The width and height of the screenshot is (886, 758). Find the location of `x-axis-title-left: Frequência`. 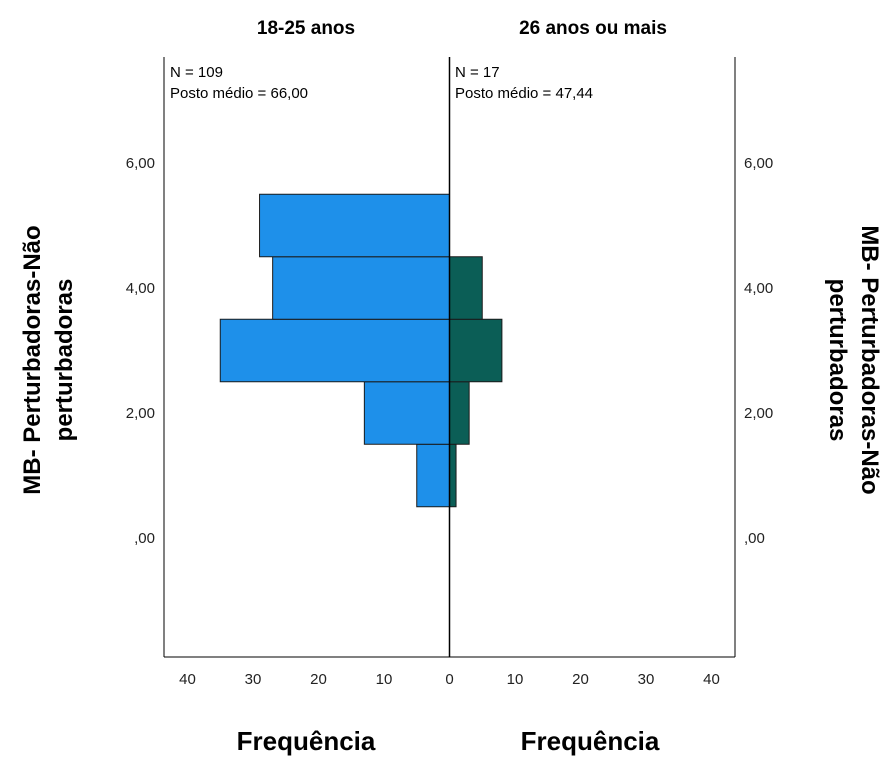

x-axis-title-left: Frequência is located at coordinates (306, 741).